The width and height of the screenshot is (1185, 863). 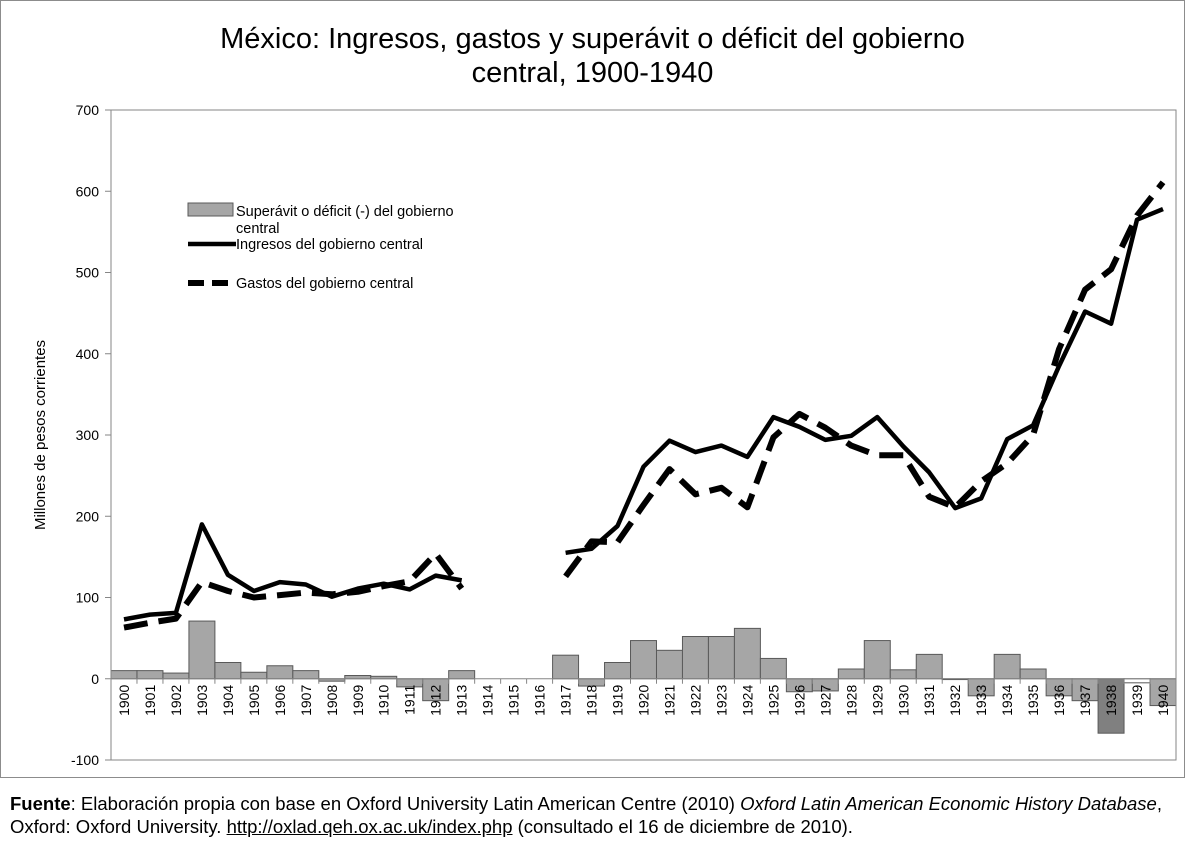 I want to click on y-tick-label: 700, so click(x=88, y=110).